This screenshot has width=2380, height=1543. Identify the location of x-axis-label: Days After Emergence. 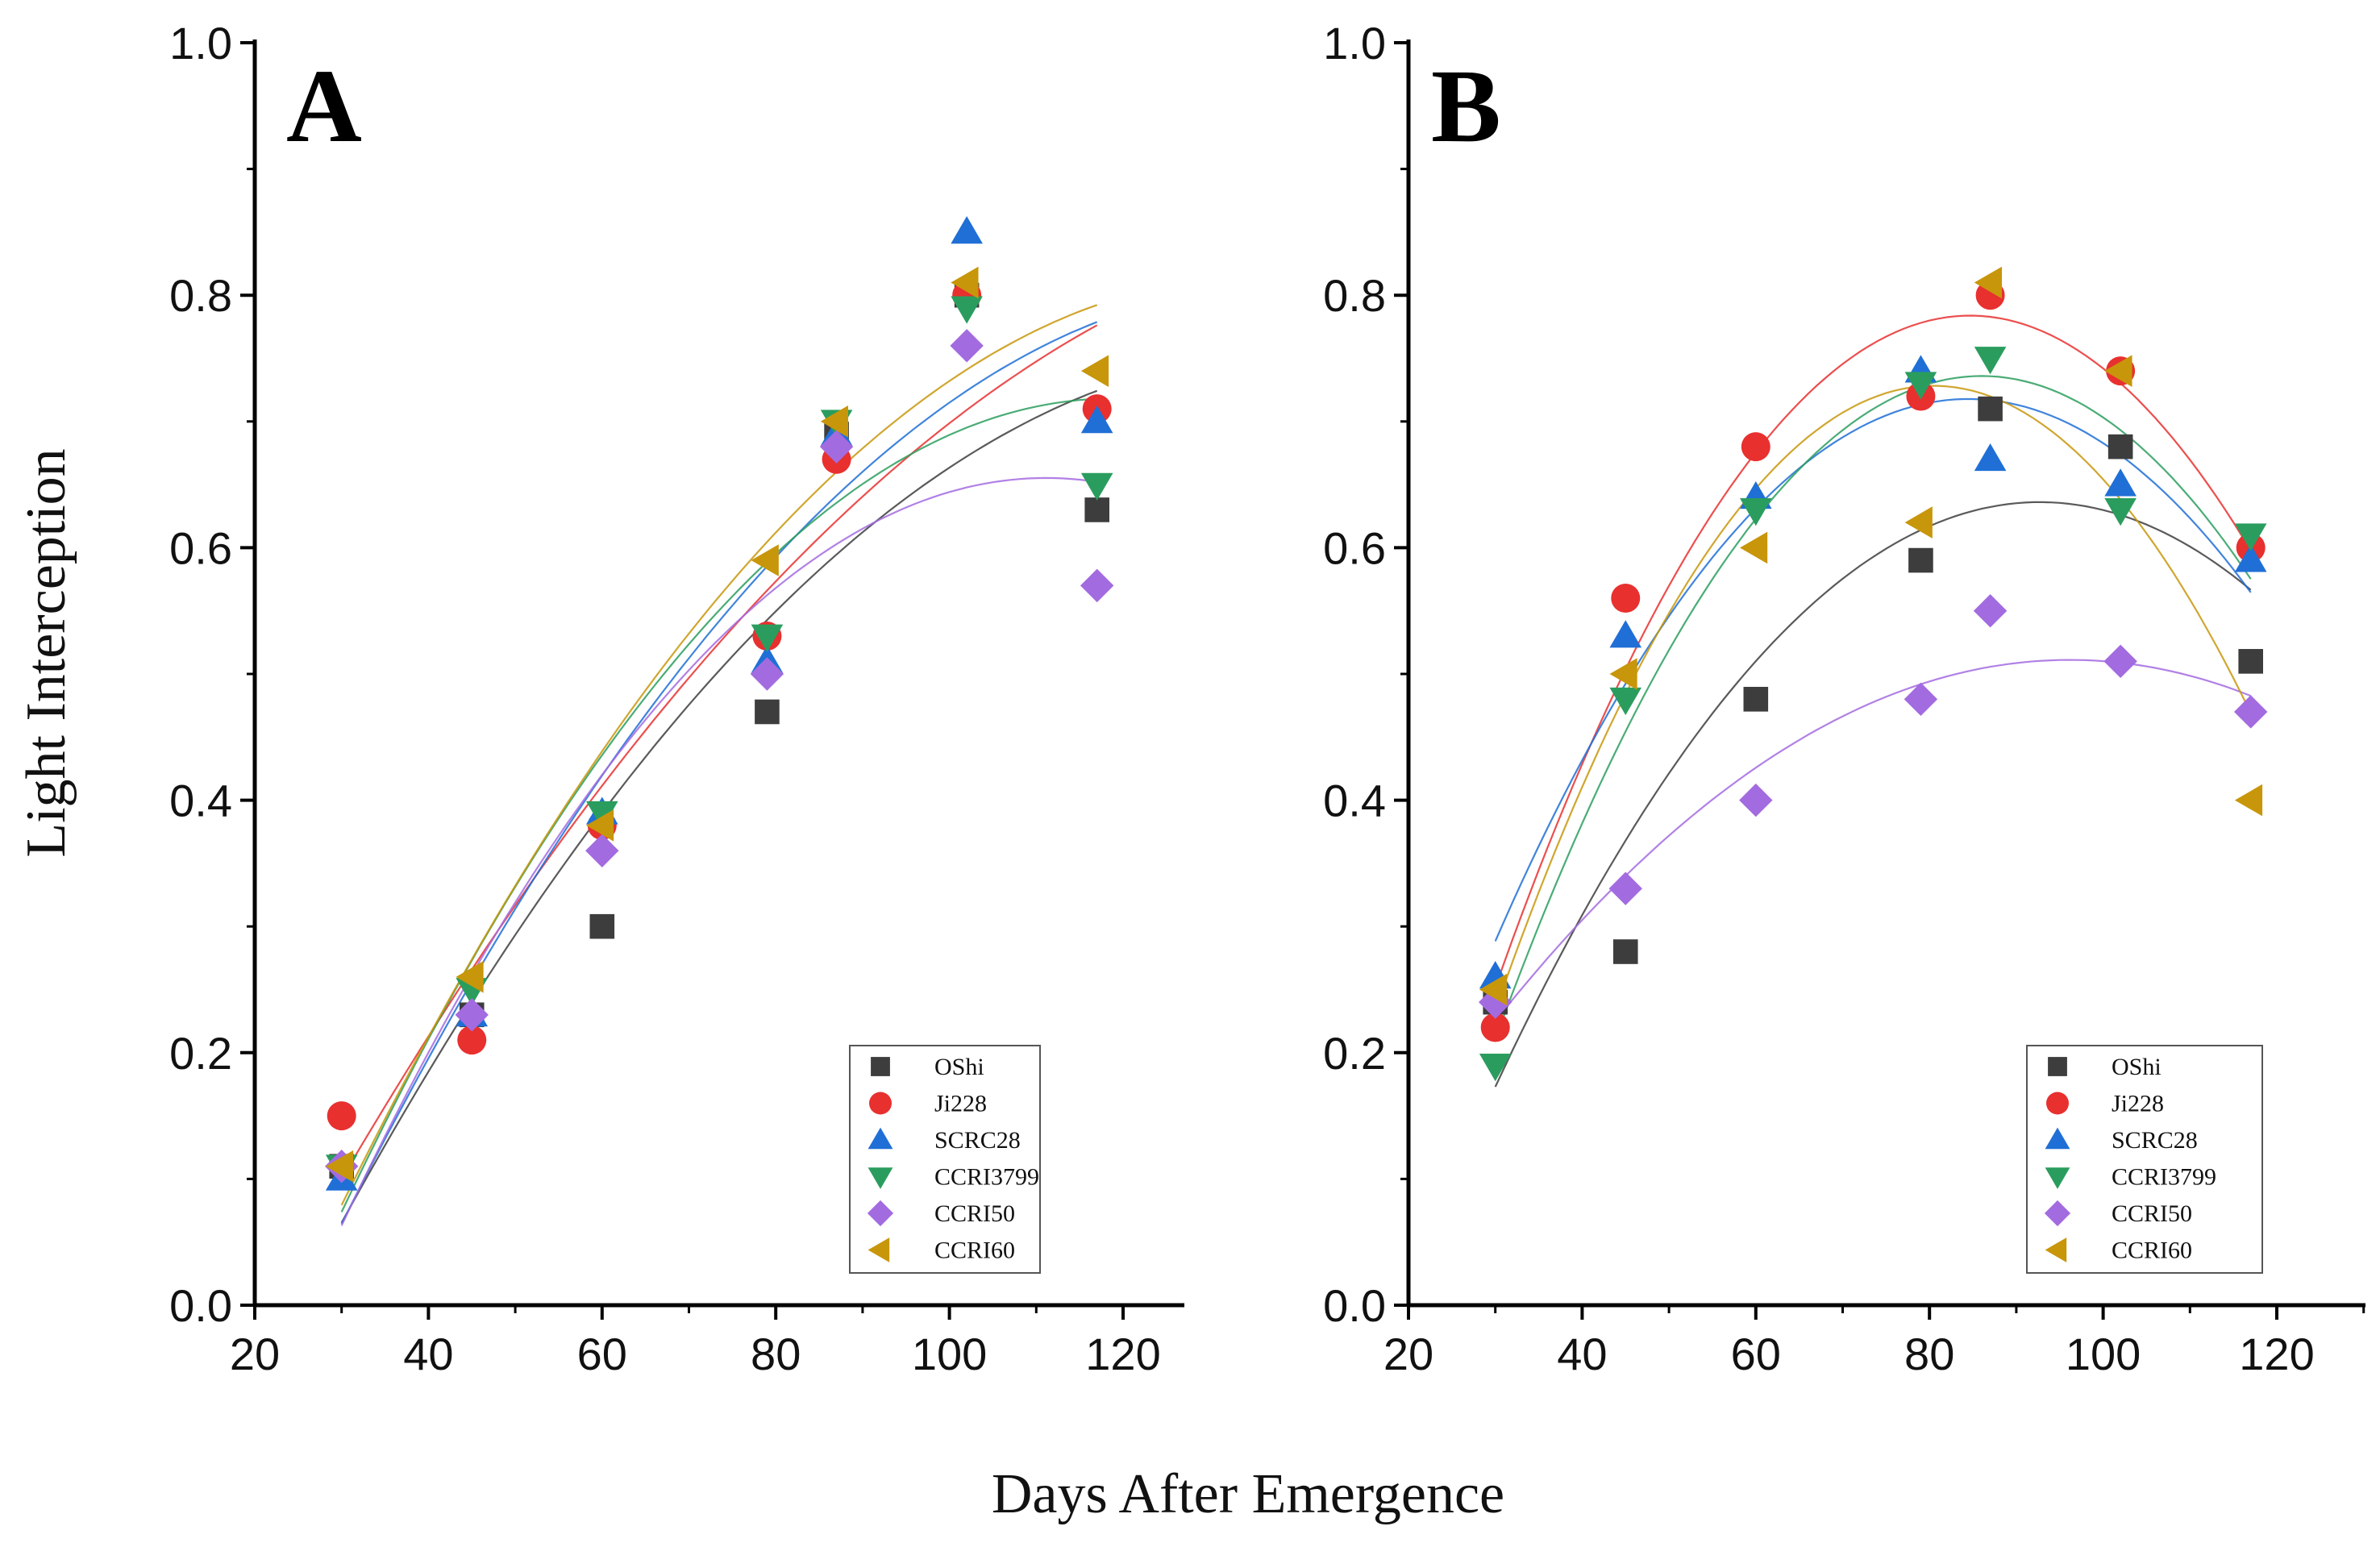
(1248, 1494).